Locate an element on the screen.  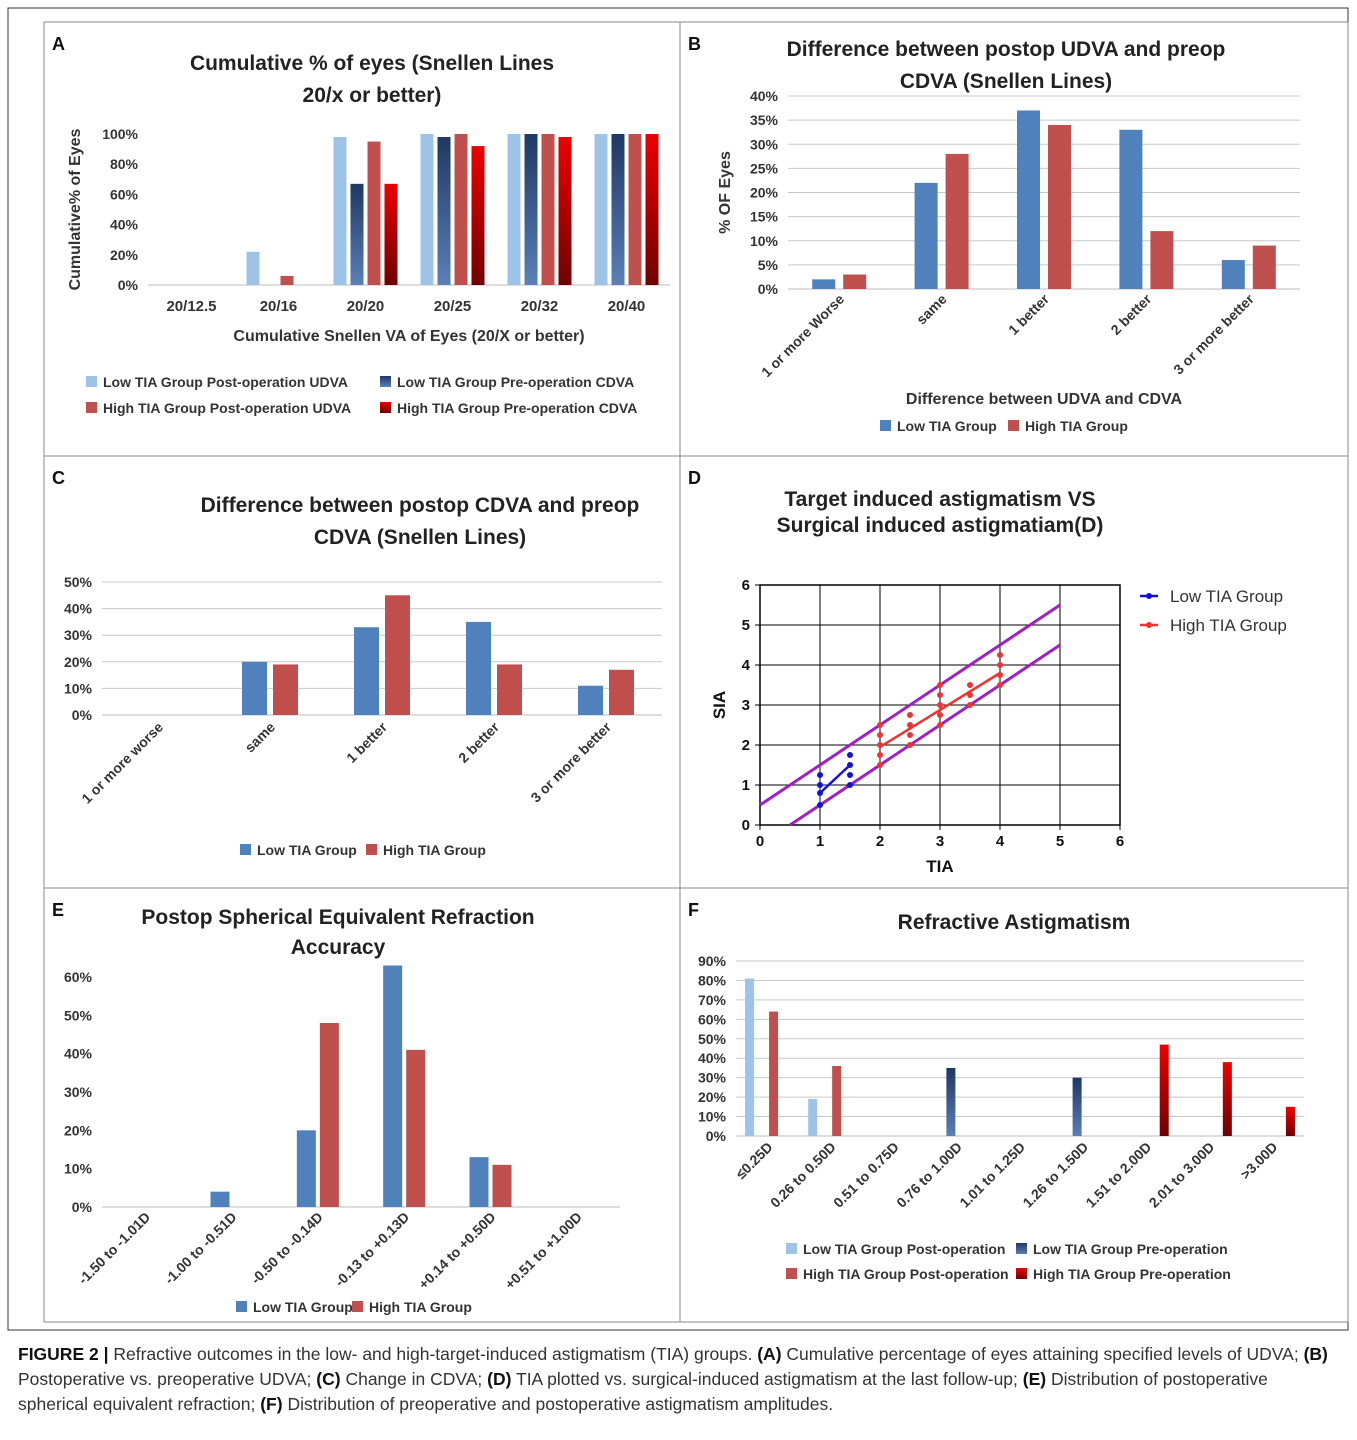
y-tick-label: 40% is located at coordinates (124, 225).